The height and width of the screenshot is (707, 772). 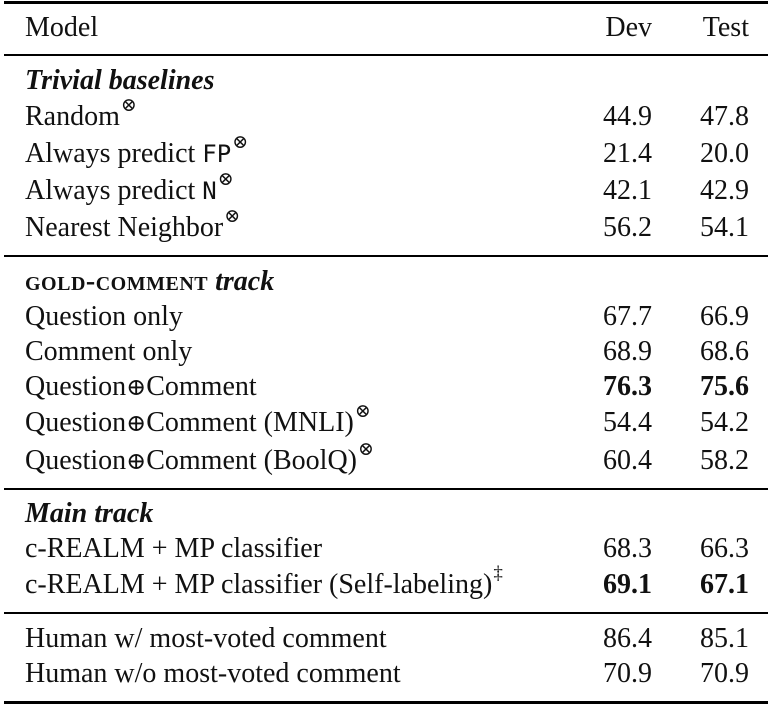 What do you see at coordinates (387, 187) in the screenshot?
I see `table-row: Always predict N⊗ 42.1 42.9` at bounding box center [387, 187].